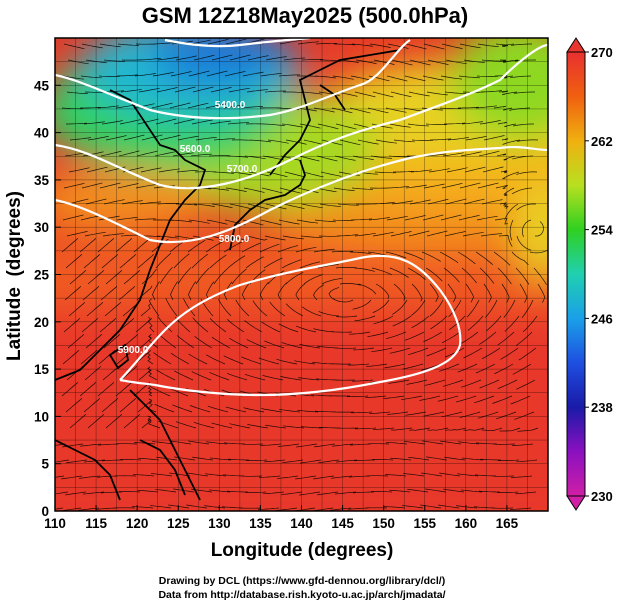 The width and height of the screenshot is (619, 605). I want to click on y-tick-label: 40, so click(41, 133).